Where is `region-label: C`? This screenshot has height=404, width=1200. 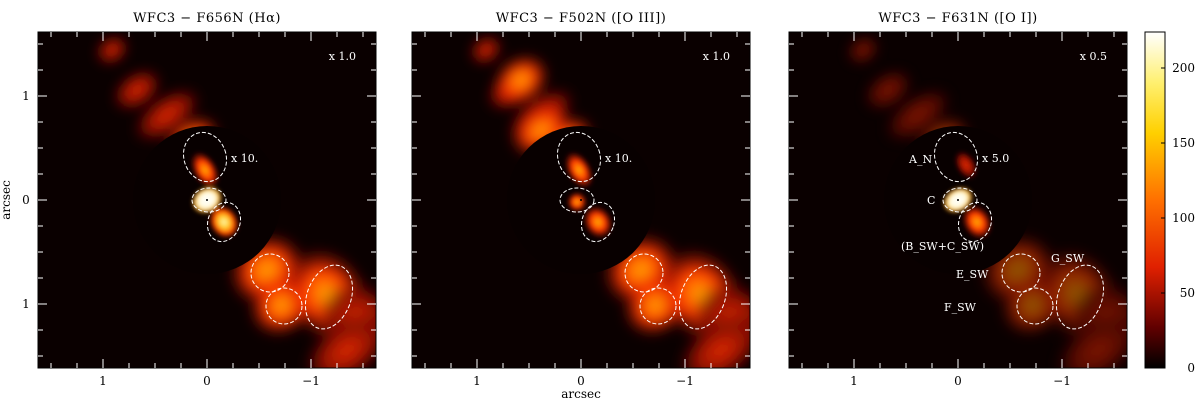 region-label: C is located at coordinates (931, 200).